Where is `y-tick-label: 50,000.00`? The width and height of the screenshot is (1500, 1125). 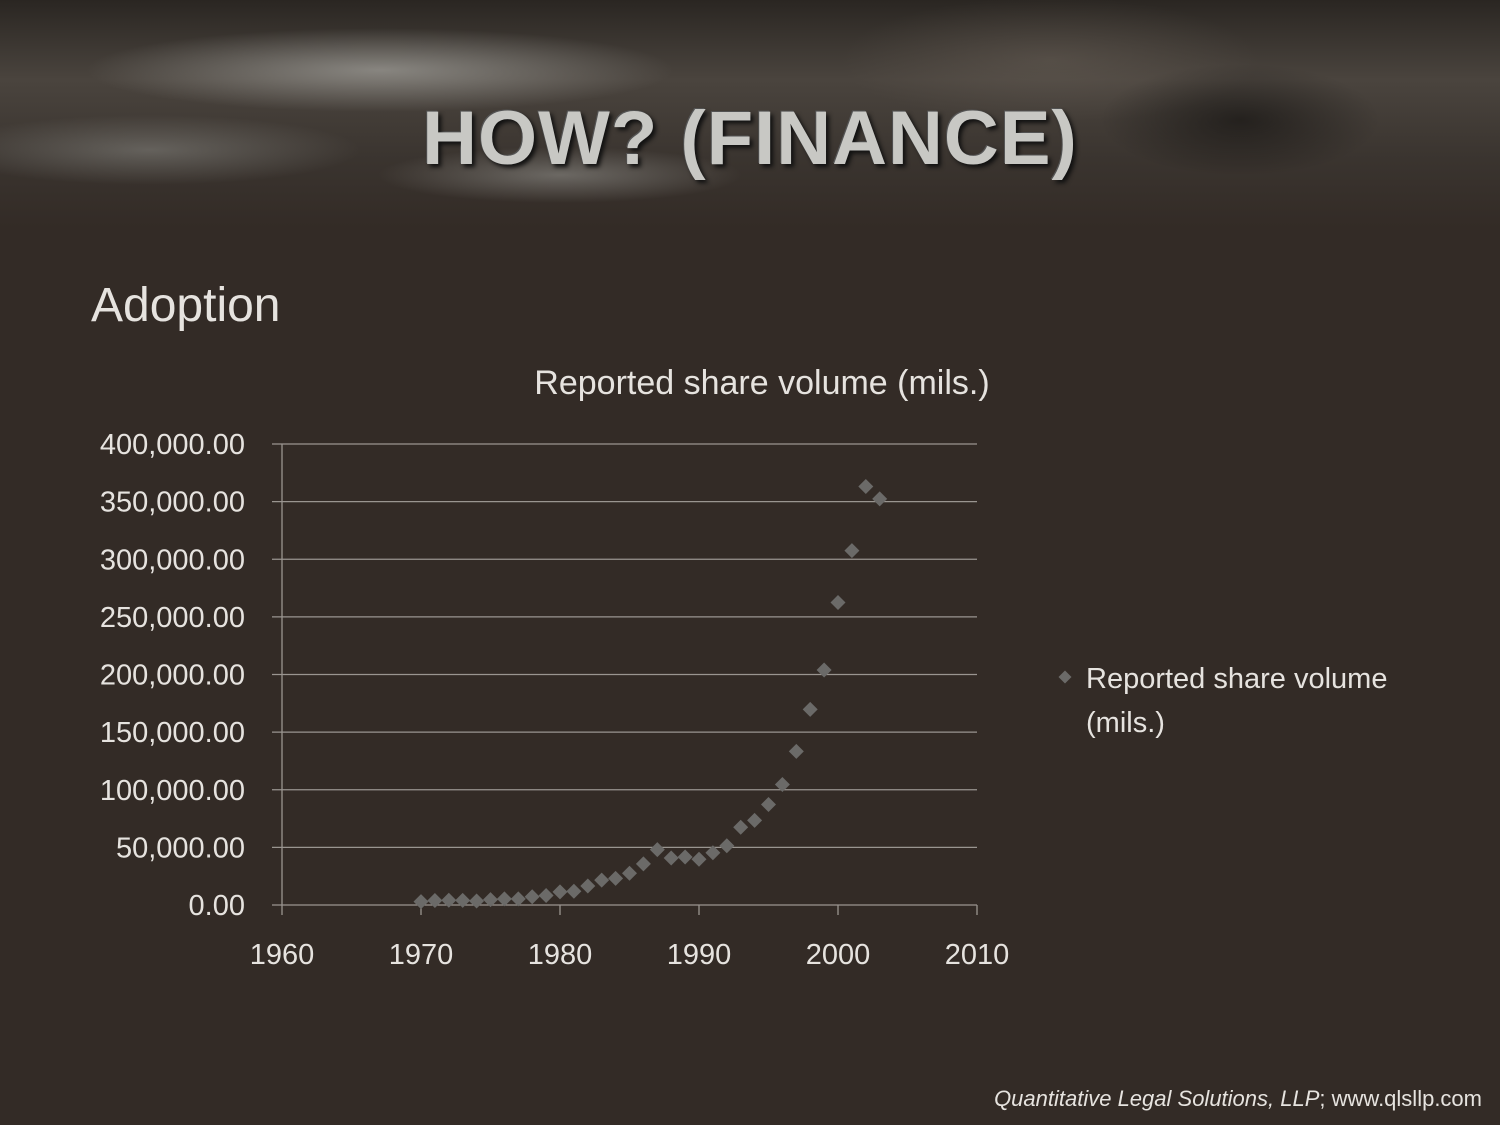
y-tick-label: 50,000.00 is located at coordinates (180, 848).